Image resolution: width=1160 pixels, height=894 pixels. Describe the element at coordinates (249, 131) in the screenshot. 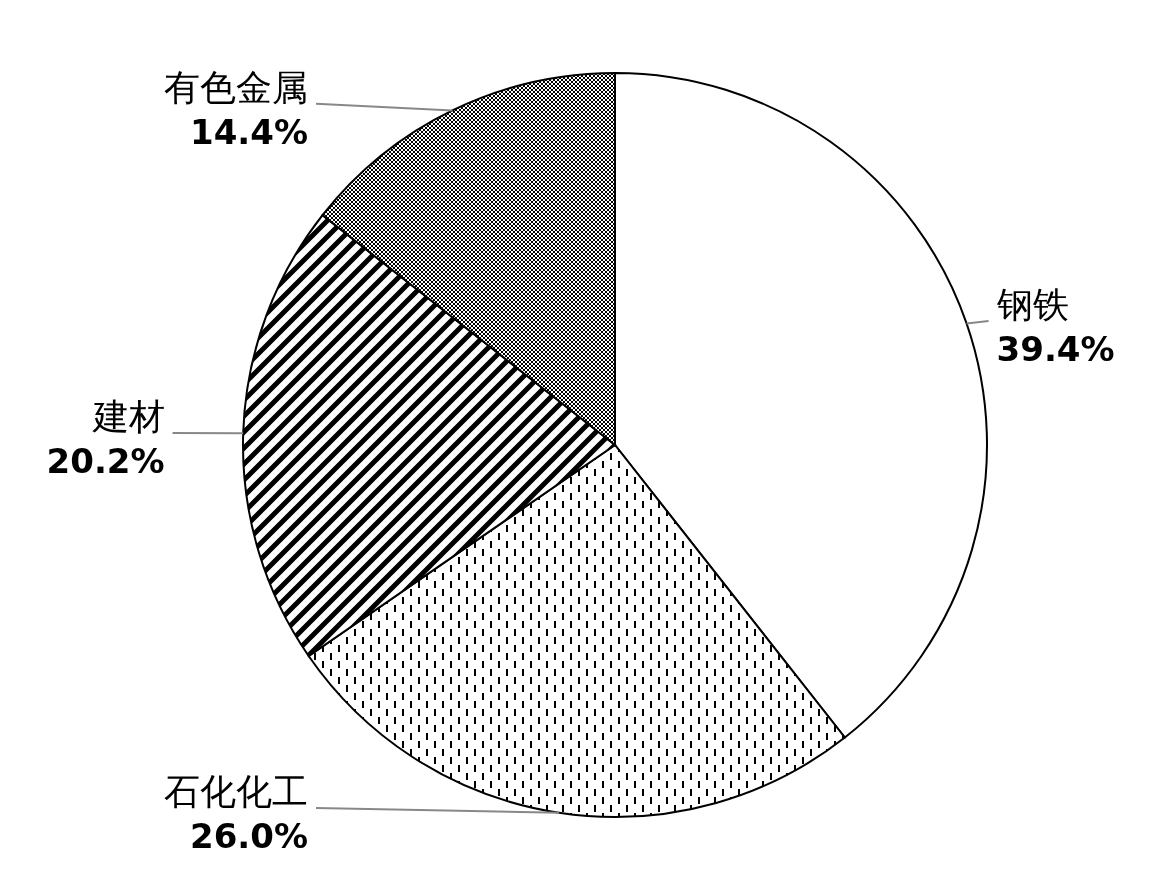

I see `data-label: 14.4%` at that location.